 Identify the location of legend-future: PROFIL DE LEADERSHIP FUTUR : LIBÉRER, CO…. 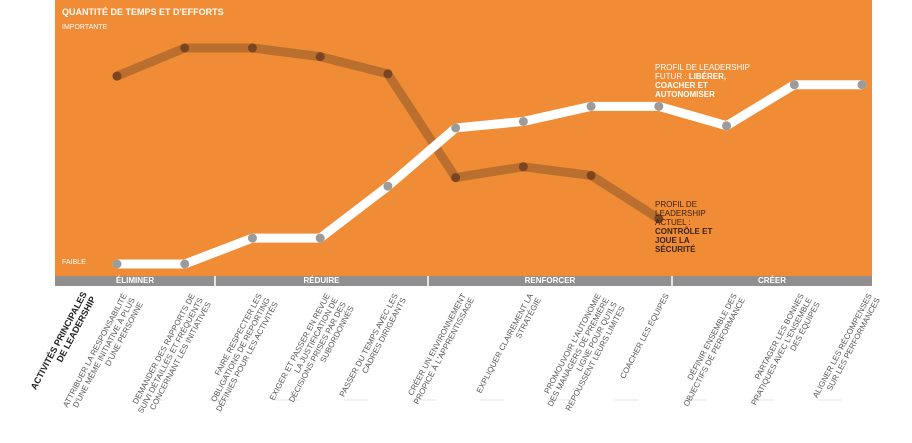
(711, 81).